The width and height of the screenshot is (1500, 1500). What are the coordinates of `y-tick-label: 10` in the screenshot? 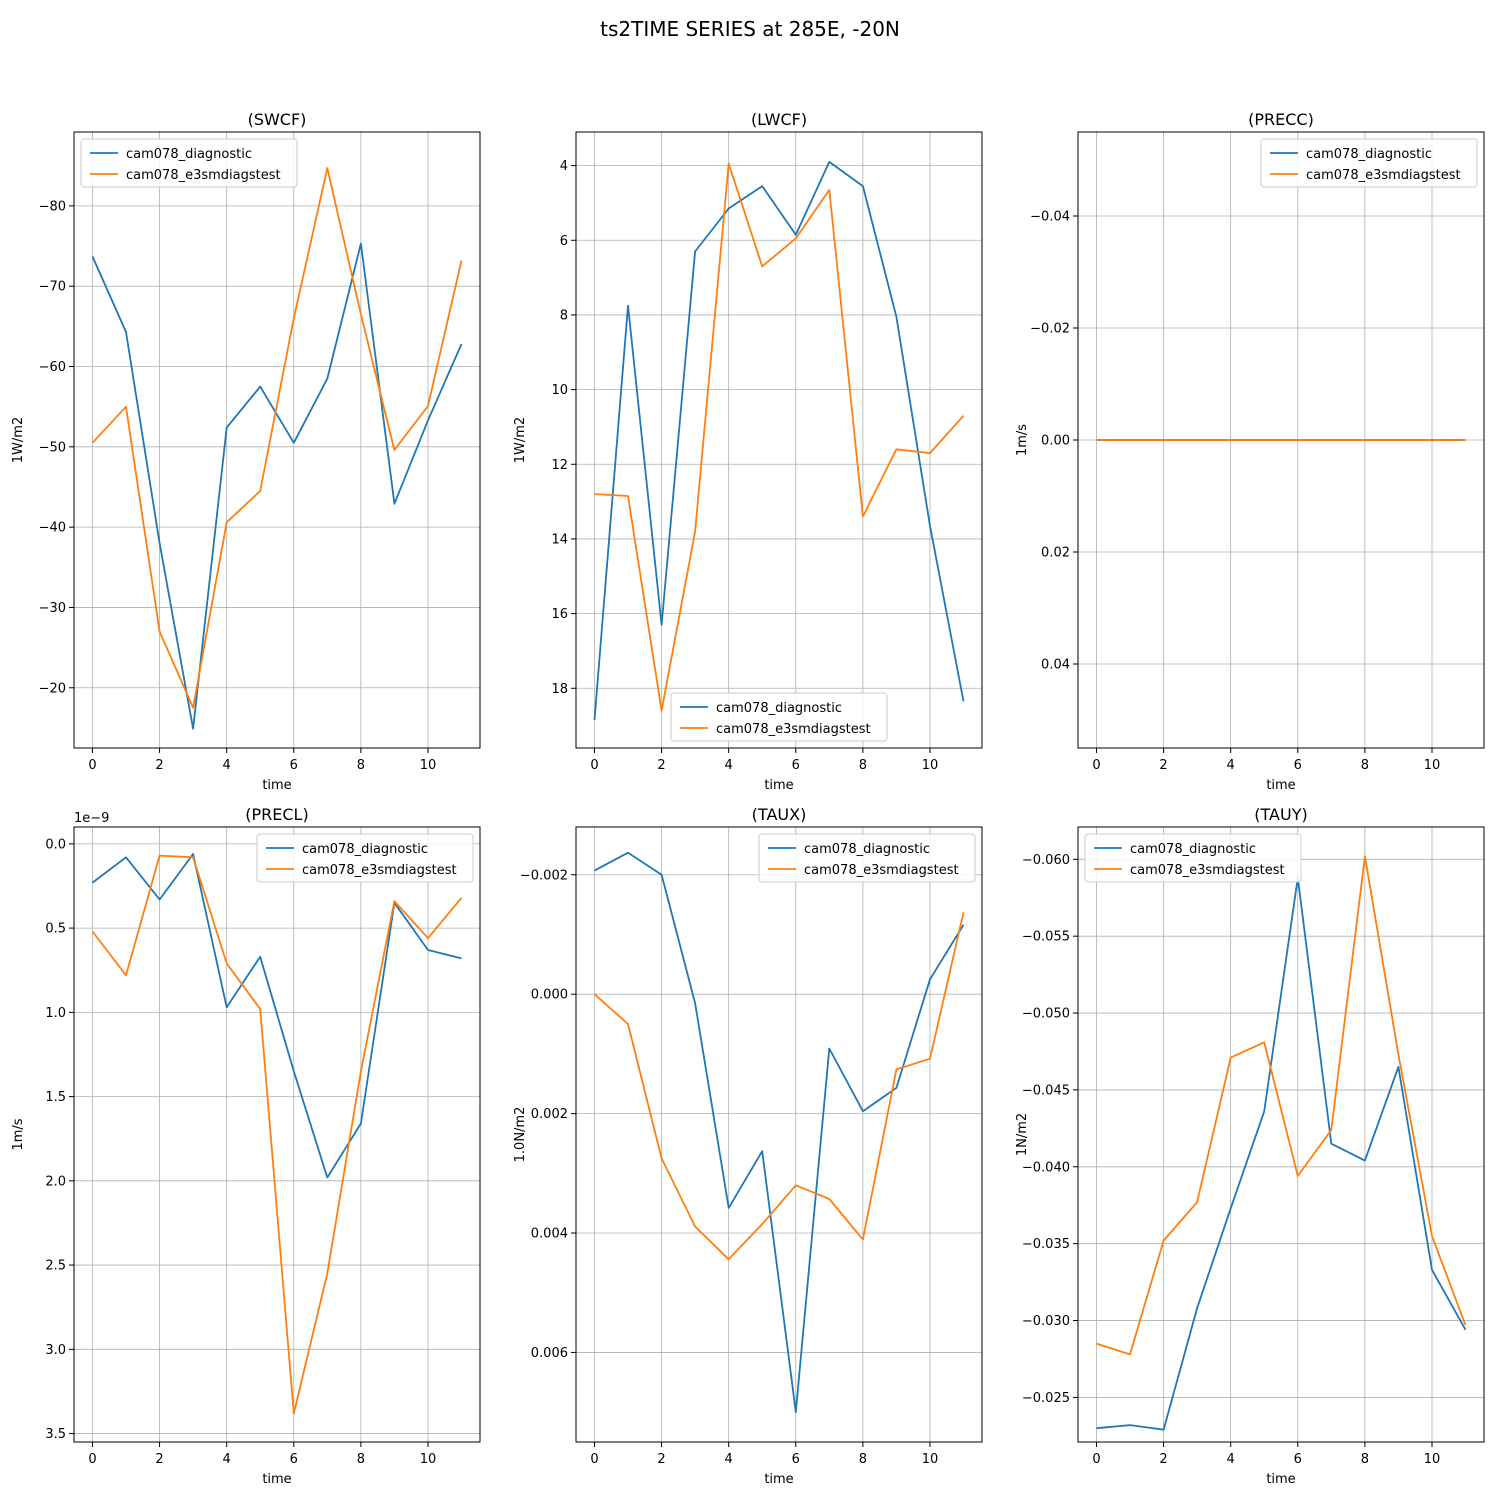 It's located at (559, 390).